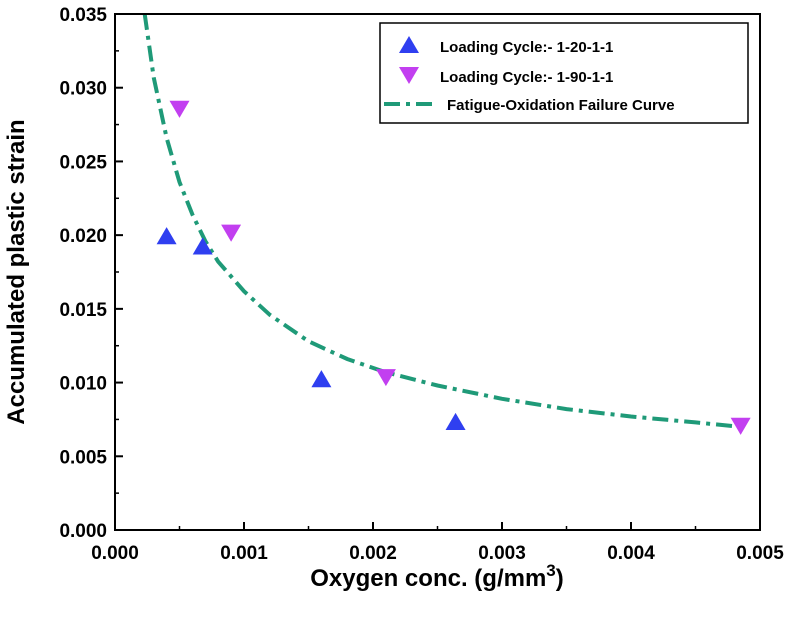 This screenshot has height=626, width=787. What do you see at coordinates (631, 553) in the screenshot?
I see `x-tick-label: 0.004` at bounding box center [631, 553].